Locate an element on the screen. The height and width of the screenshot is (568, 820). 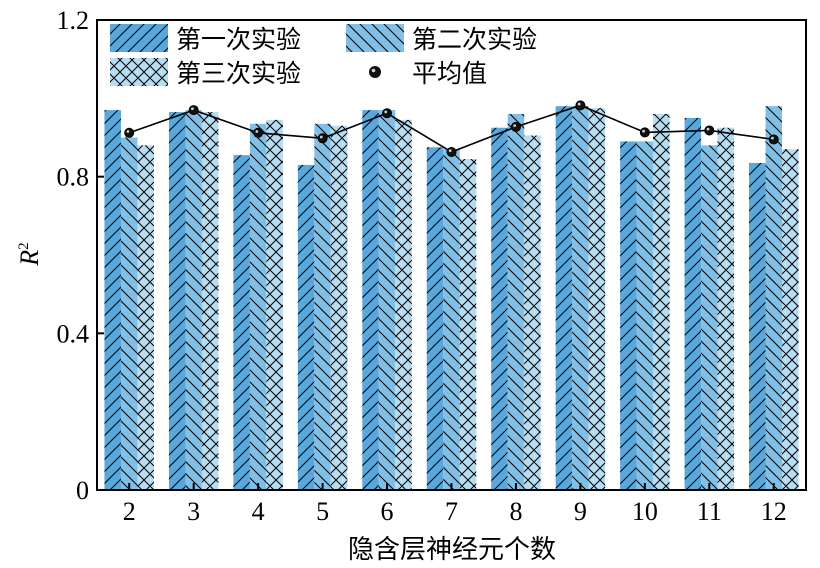
x-tick-label: 5 is located at coordinates (322, 511).